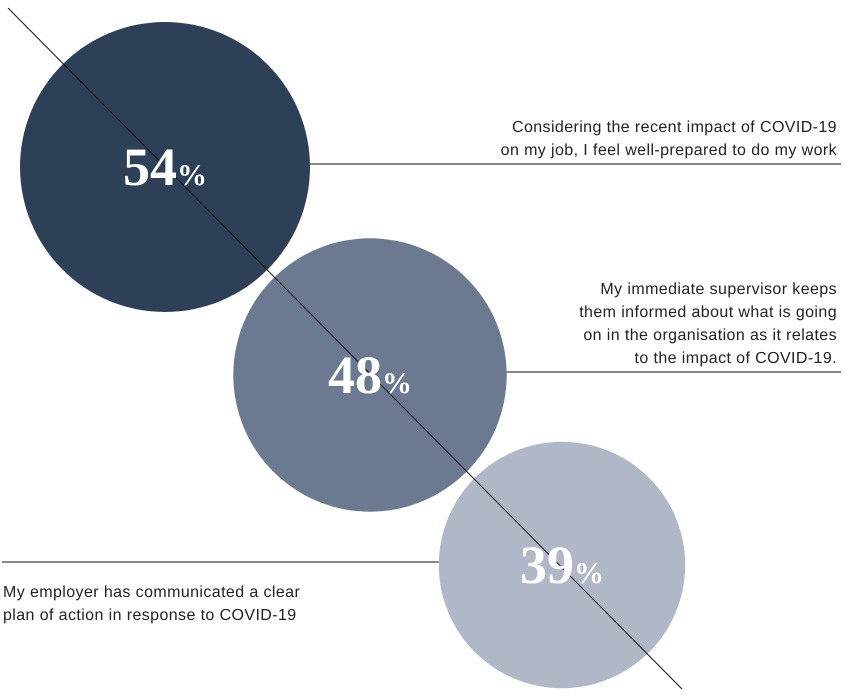 The width and height of the screenshot is (849, 698). What do you see at coordinates (165, 167) in the screenshot?
I see `data-label: 54%` at bounding box center [165, 167].